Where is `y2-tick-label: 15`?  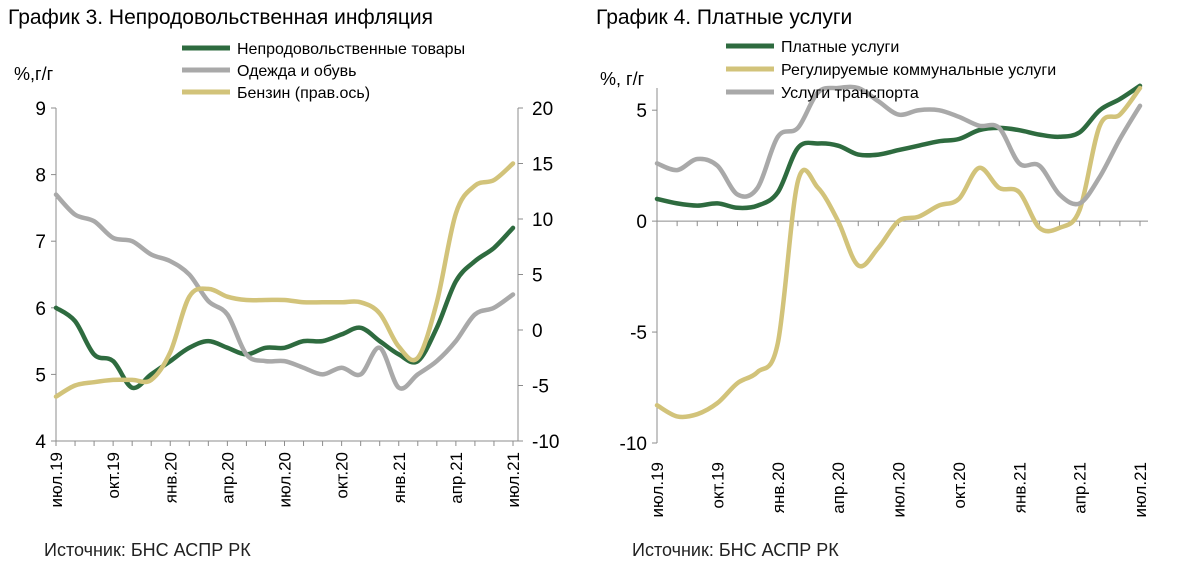
y2-tick-label: 15 is located at coordinates (542, 165).